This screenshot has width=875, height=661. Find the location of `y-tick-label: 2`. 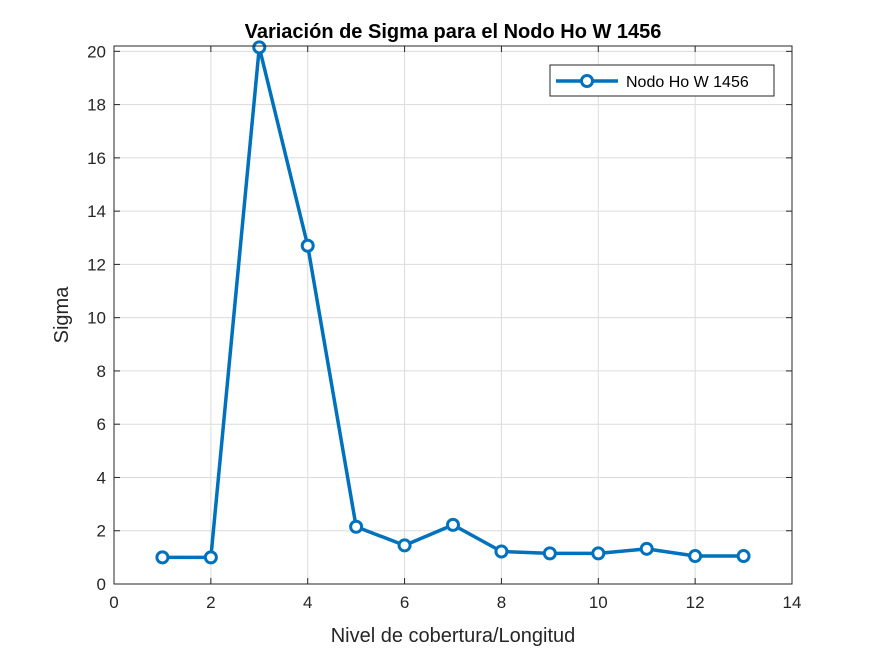

y-tick-label: 2 is located at coordinates (101, 531).